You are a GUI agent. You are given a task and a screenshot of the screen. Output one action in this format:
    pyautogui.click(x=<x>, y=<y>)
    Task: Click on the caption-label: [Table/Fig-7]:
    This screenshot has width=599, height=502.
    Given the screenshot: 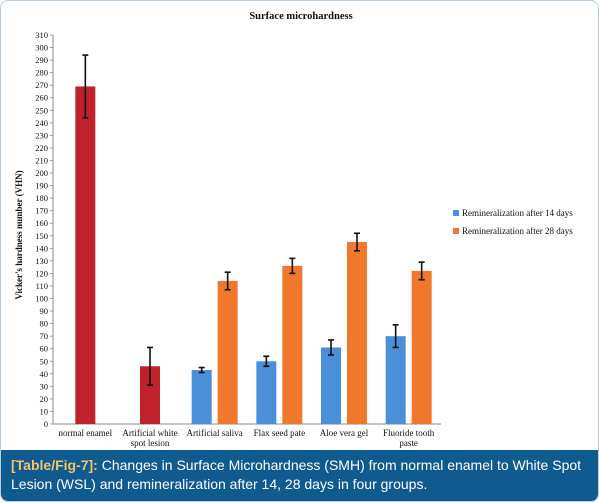 What is the action you would take?
    pyautogui.click(x=54, y=465)
    